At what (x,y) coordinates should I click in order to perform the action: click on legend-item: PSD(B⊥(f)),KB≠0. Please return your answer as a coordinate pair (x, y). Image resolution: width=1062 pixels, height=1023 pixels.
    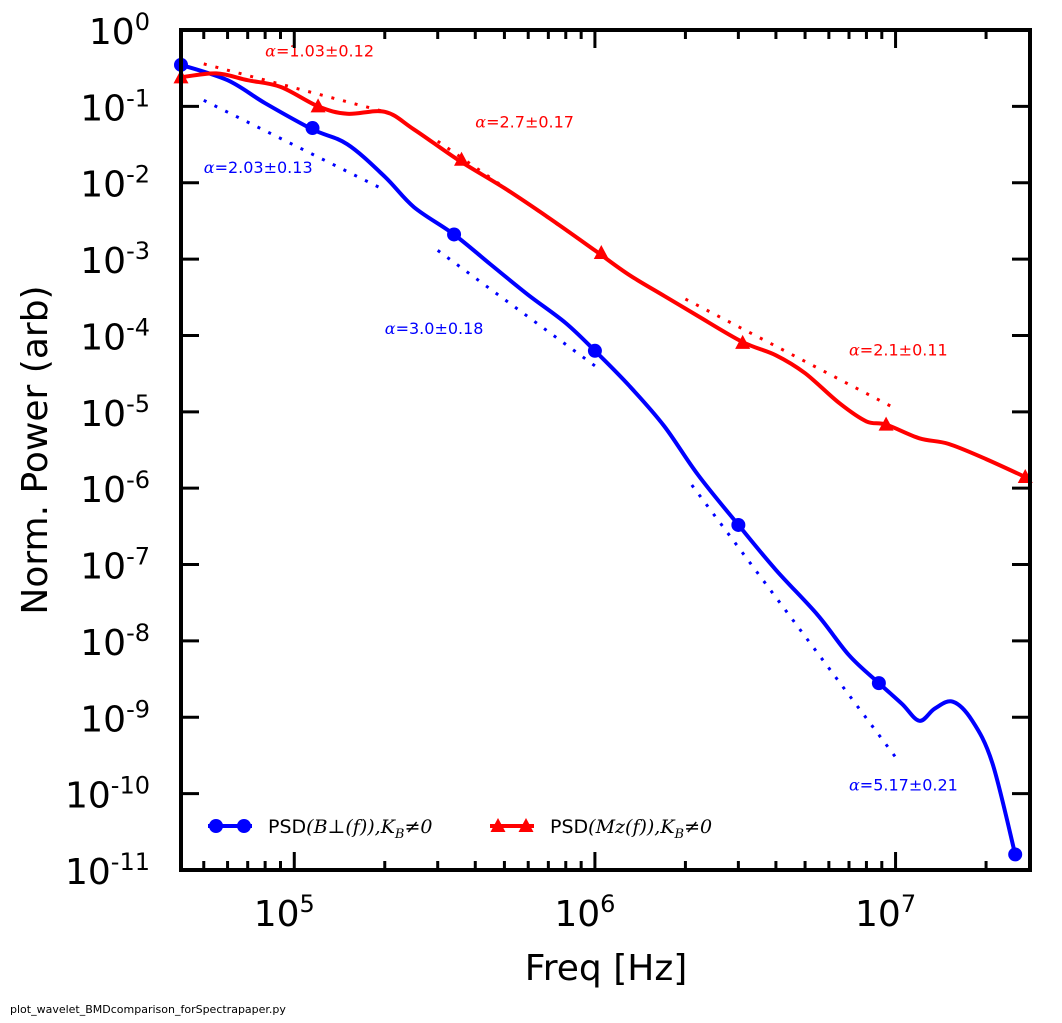
    Looking at the image, I should click on (320, 829).